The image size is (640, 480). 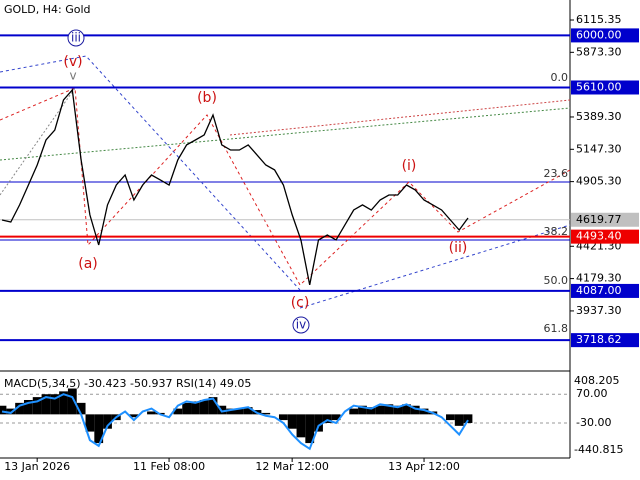 I want to click on wave-label: (a), so click(x=88, y=264).